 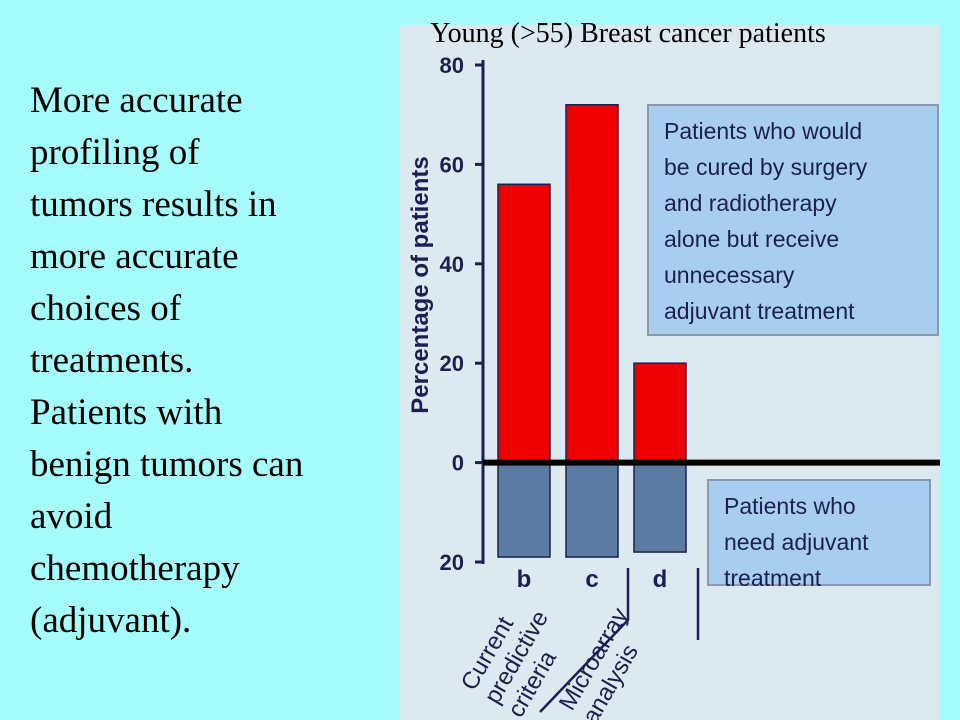 I want to click on legend-label: Patients who need adjuvant treatment, so click(x=796, y=542).